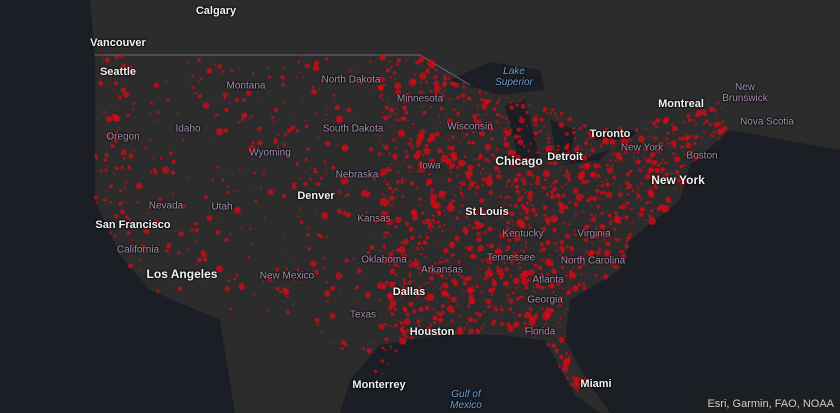 The height and width of the screenshot is (413, 840). What do you see at coordinates (246, 86) in the screenshot?
I see `place-label: Montana` at bounding box center [246, 86].